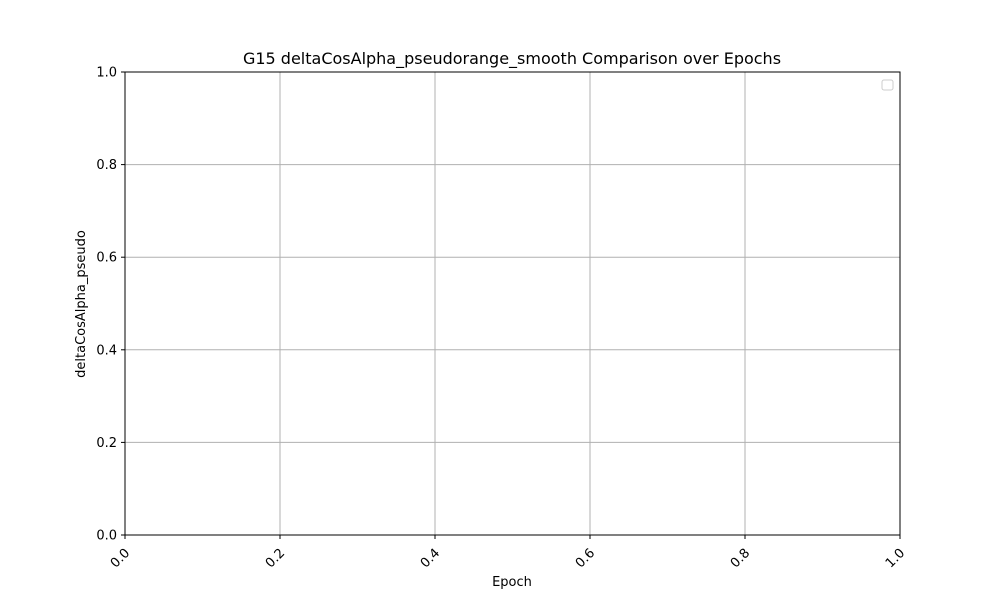 The image size is (1000, 600). What do you see at coordinates (106, 73) in the screenshot?
I see `y-tick-label: 1.0` at bounding box center [106, 73].